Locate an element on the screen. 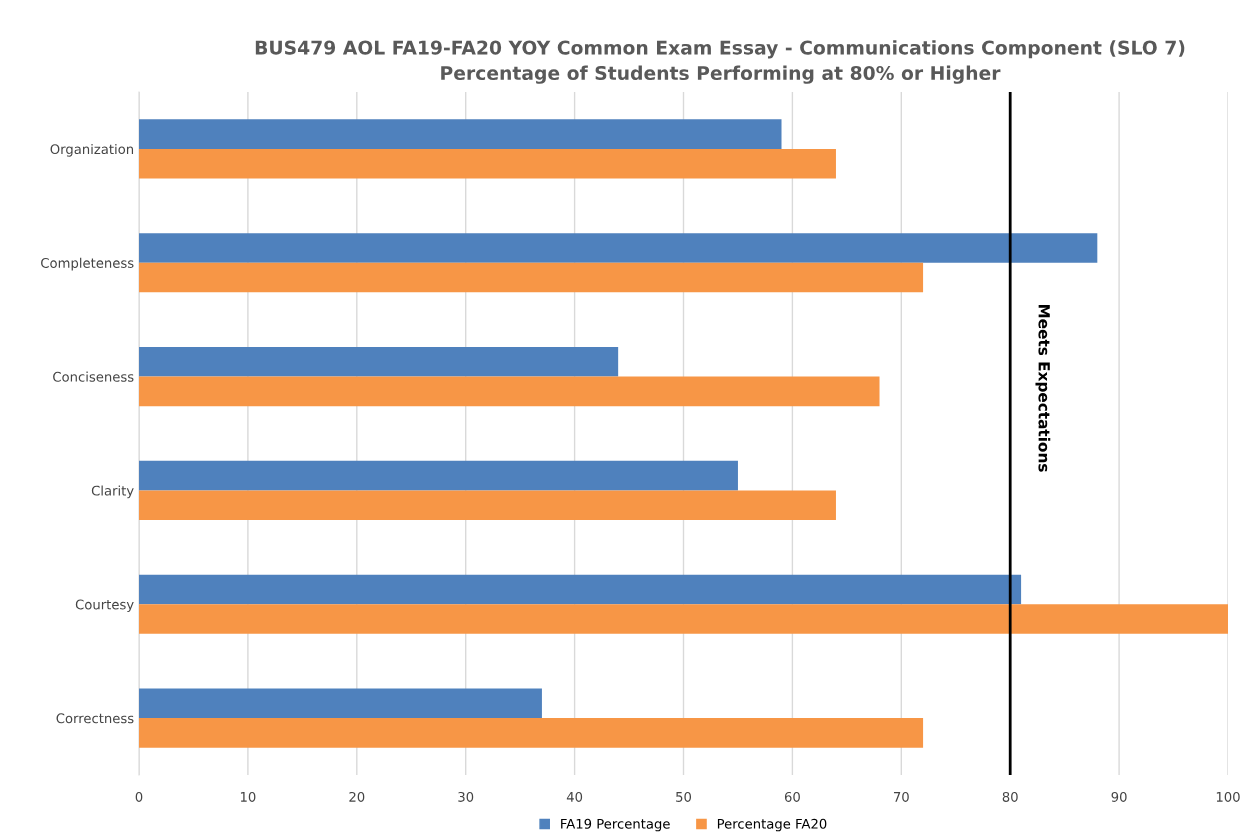 Image resolution: width=1243 pixels, height=839 pixels. legend-label: FA19 Percentage is located at coordinates (615, 825).